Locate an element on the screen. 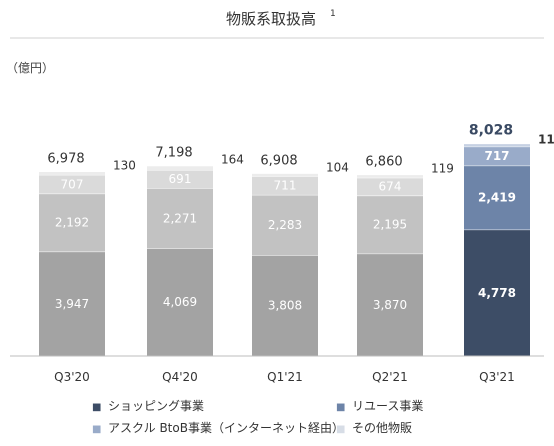 Image resolution: width=554 pixels, height=446 pixels. bar-segment-Q3'21-3 is located at coordinates (497, 145).